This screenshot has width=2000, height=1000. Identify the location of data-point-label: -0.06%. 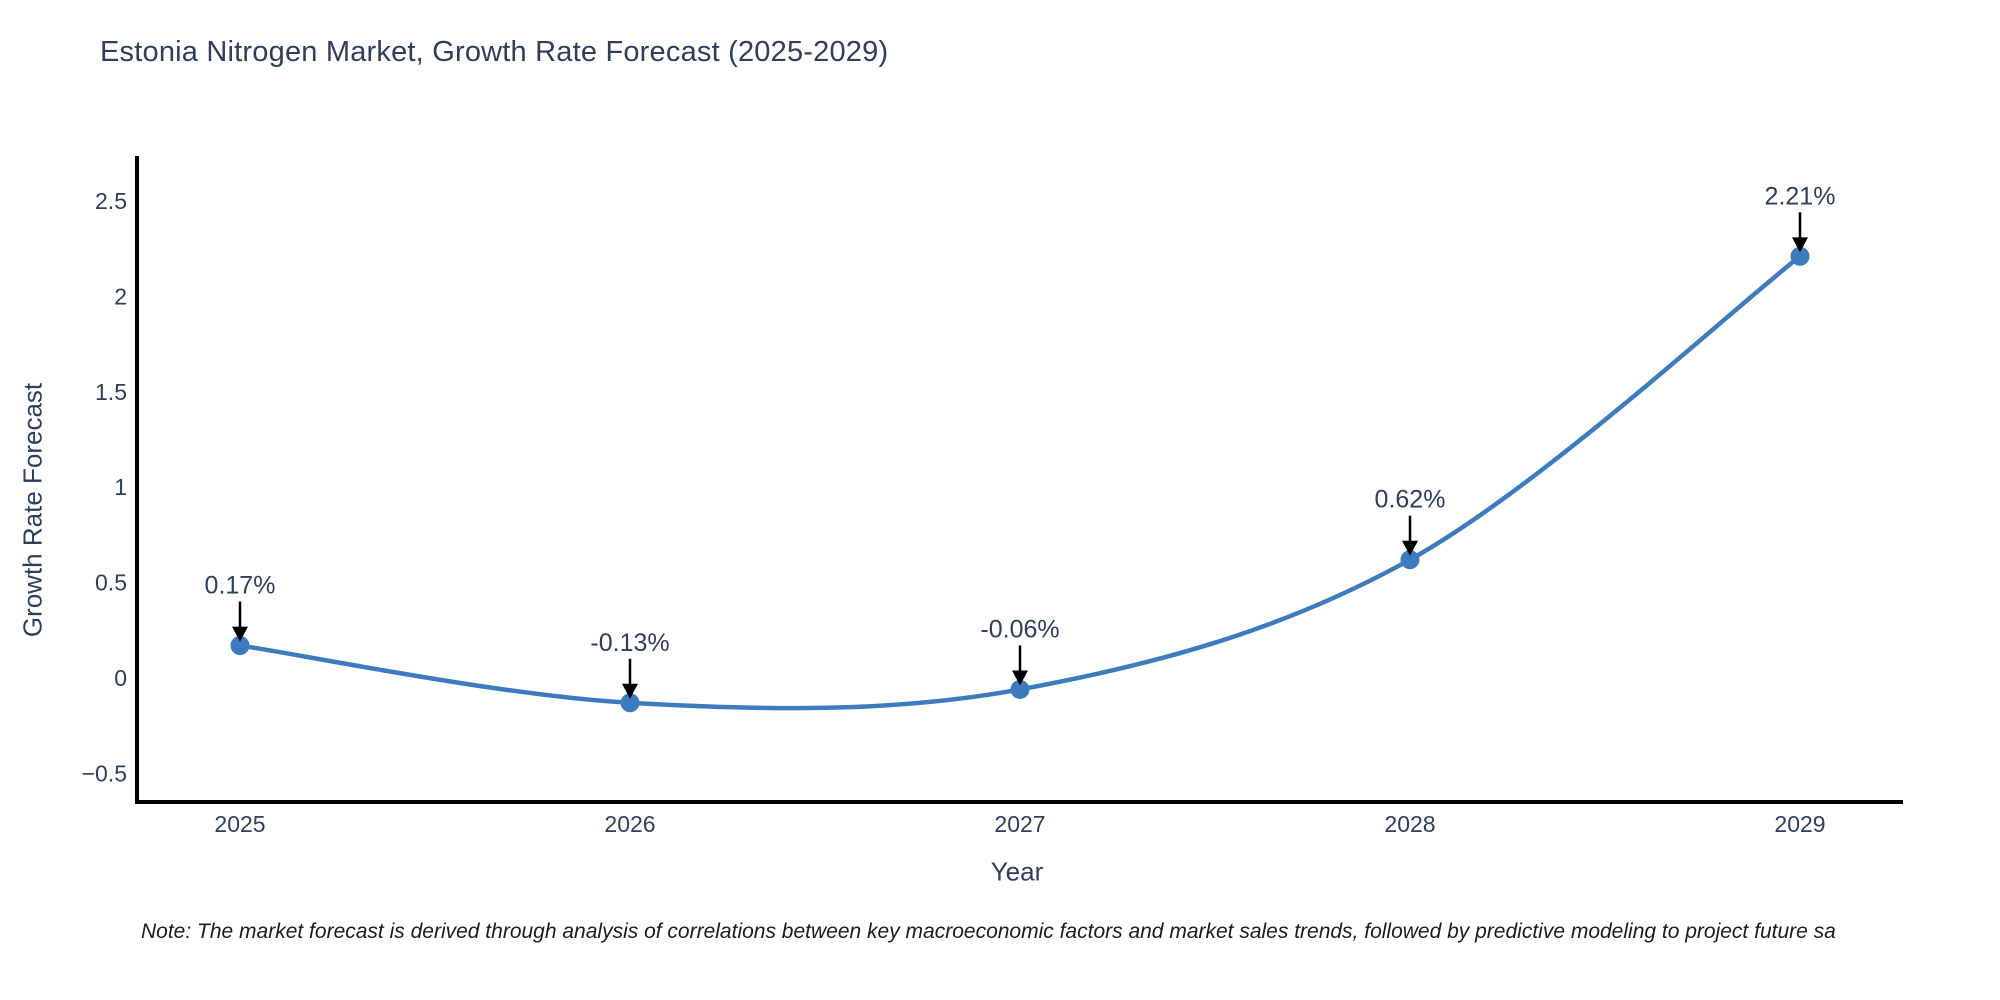
(1019, 629).